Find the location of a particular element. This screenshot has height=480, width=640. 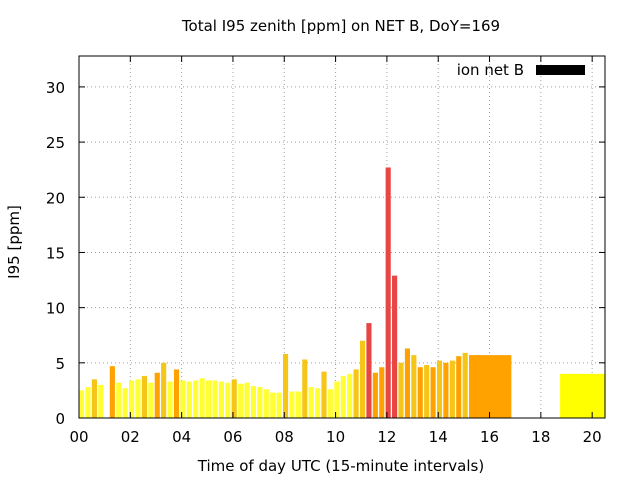

x-axis-label: Time of day UTC (15-minute intervals) is located at coordinates (340, 466).